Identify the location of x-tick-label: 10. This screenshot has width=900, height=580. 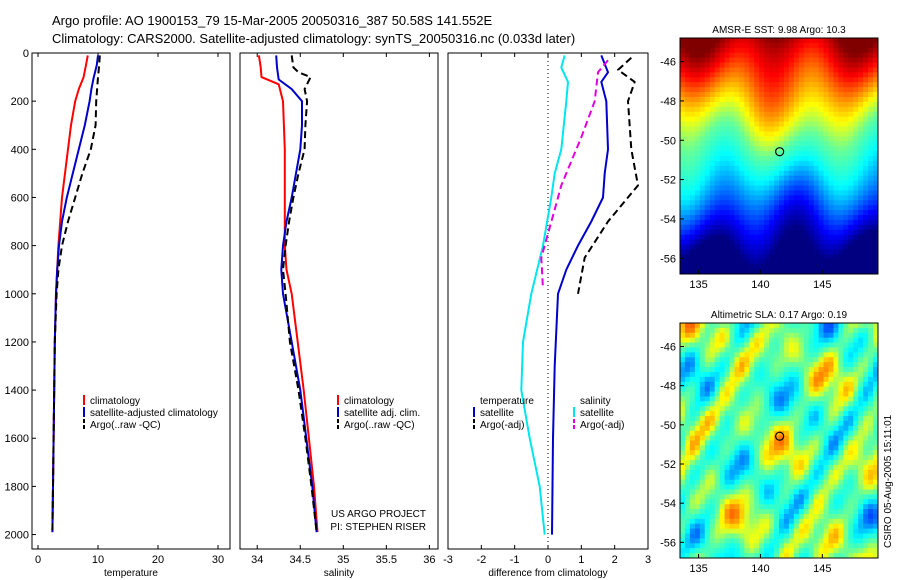
(98, 560).